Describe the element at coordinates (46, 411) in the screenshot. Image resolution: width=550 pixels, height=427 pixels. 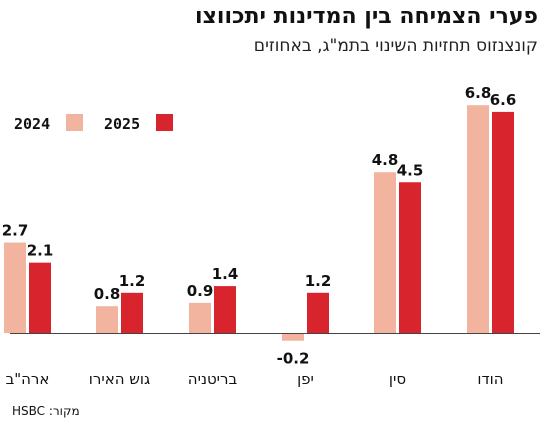
I see `source-note: מקור: HSBC` at that location.